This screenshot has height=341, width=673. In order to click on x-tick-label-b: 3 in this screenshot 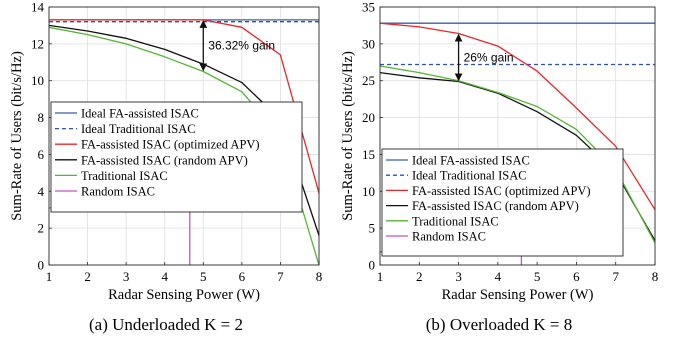, I will do `click(458, 276)`.